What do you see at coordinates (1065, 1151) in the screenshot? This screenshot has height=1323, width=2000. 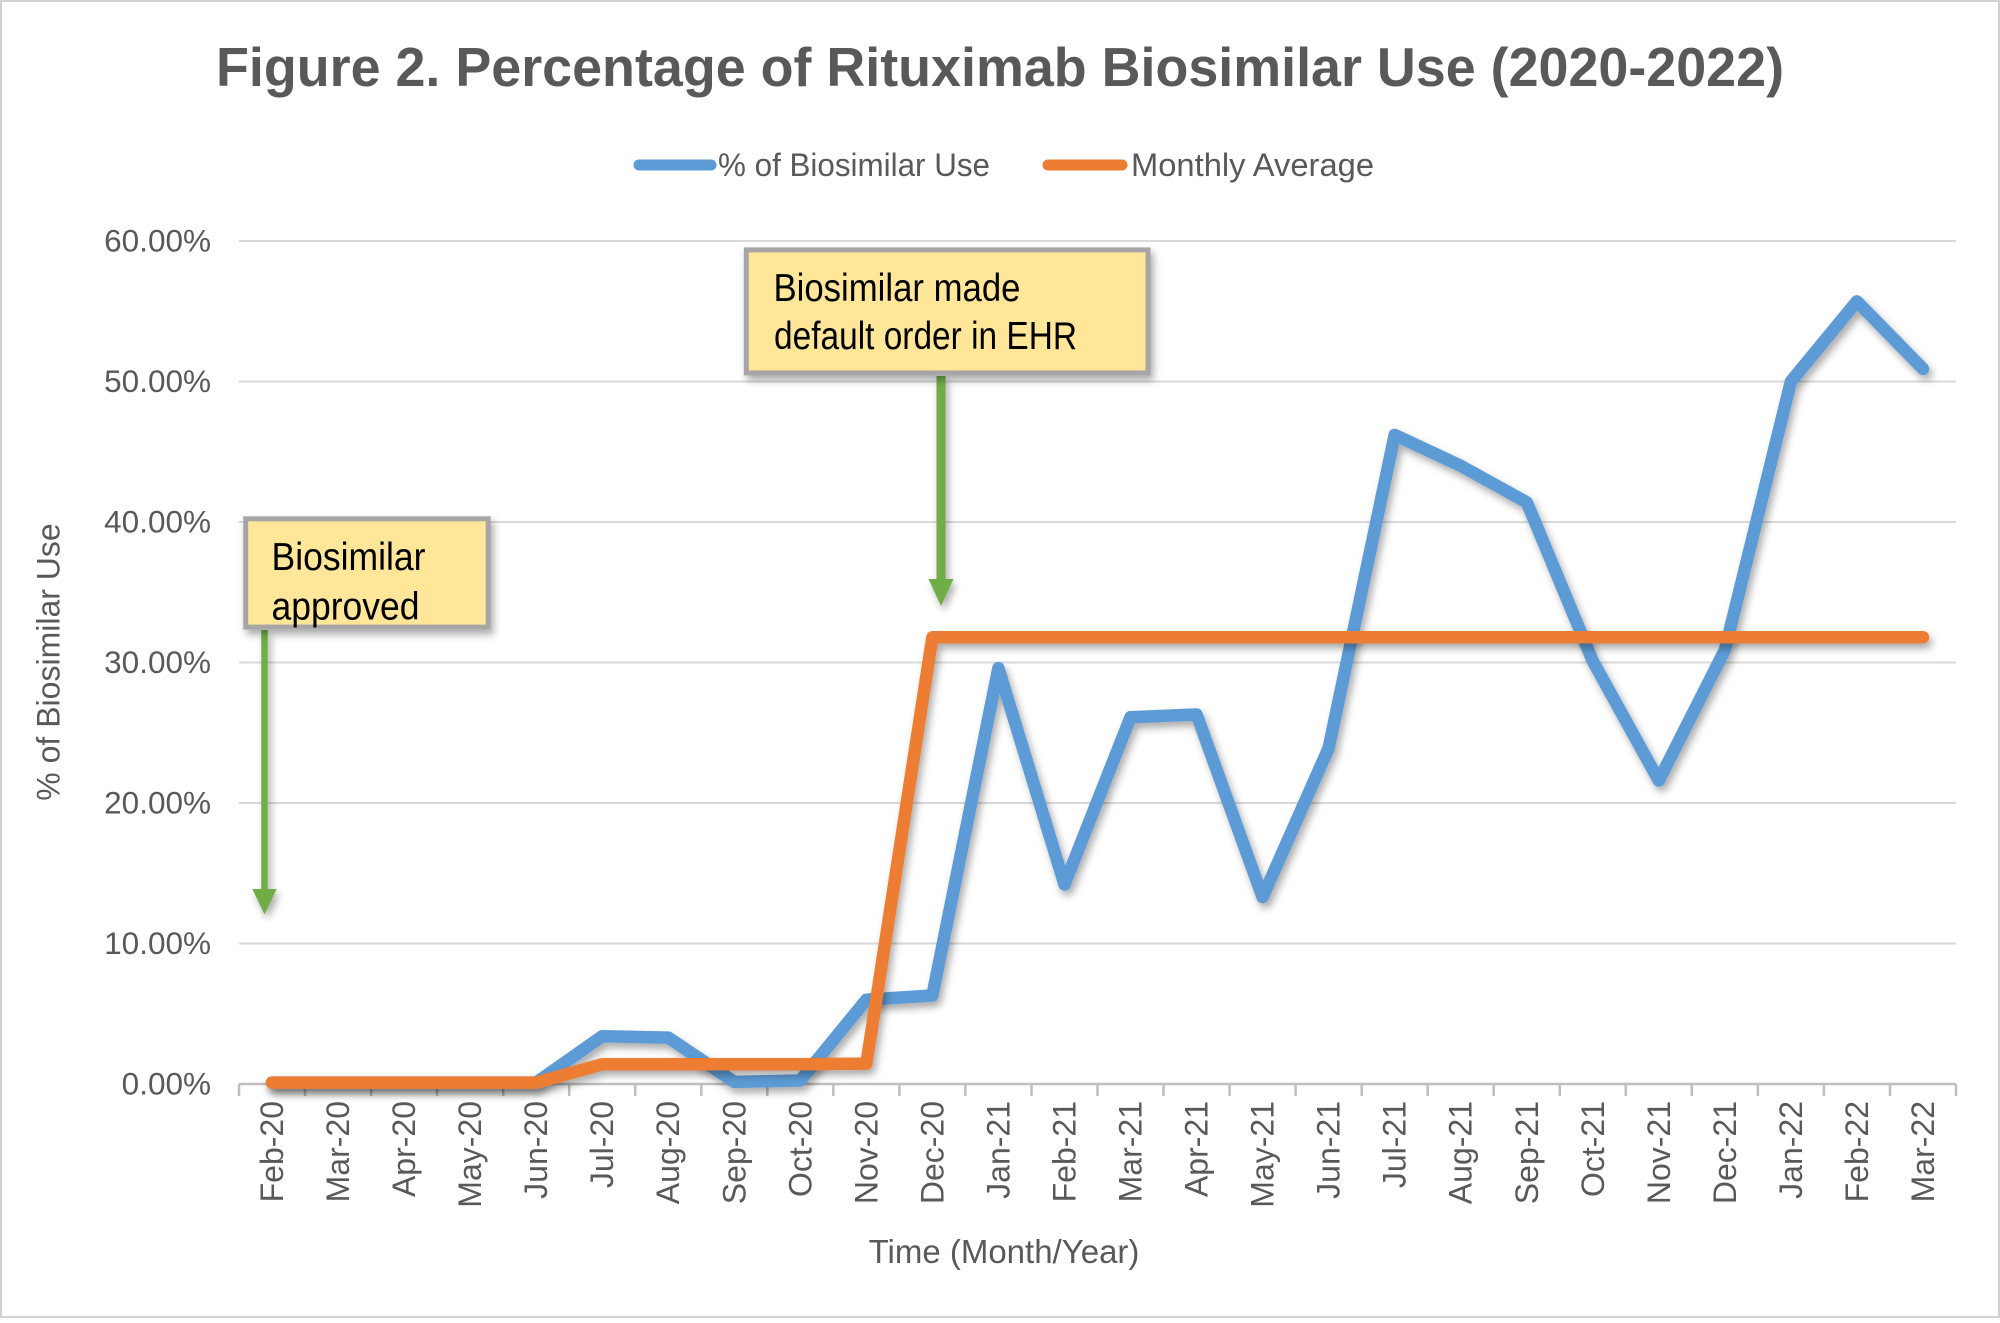 I see `svg-text: Feb-21` at bounding box center [1065, 1151].